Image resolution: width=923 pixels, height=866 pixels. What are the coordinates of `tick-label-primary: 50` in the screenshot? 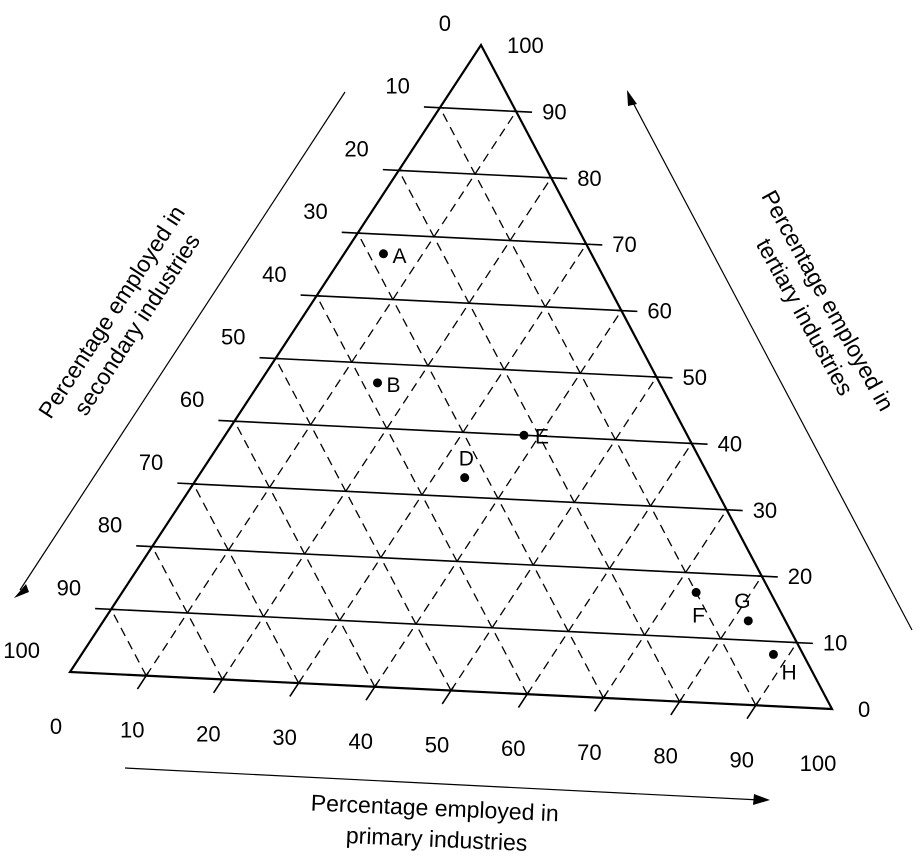 It's located at (437, 745).